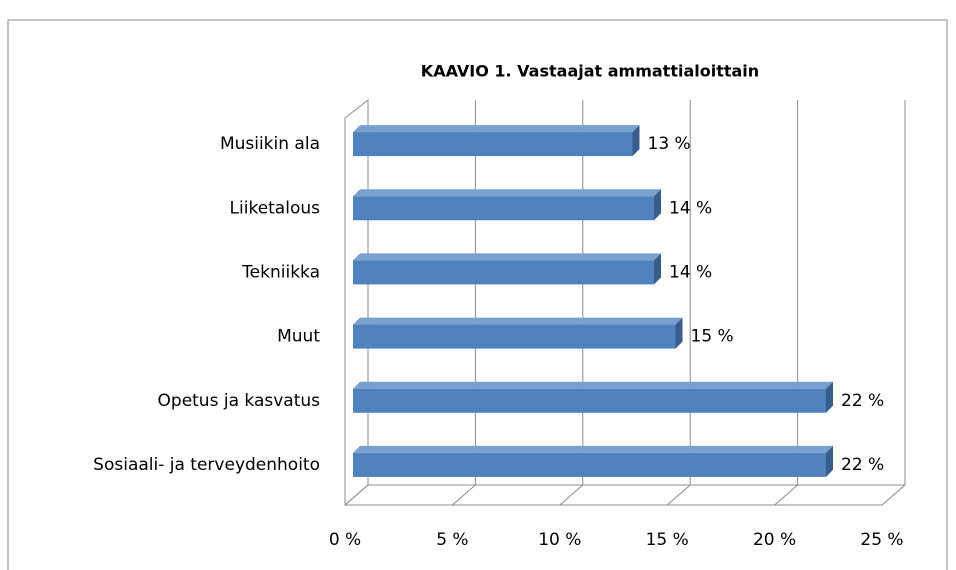 The image size is (956, 570). What do you see at coordinates (669, 144) in the screenshot?
I see `data-label: 13 %` at bounding box center [669, 144].